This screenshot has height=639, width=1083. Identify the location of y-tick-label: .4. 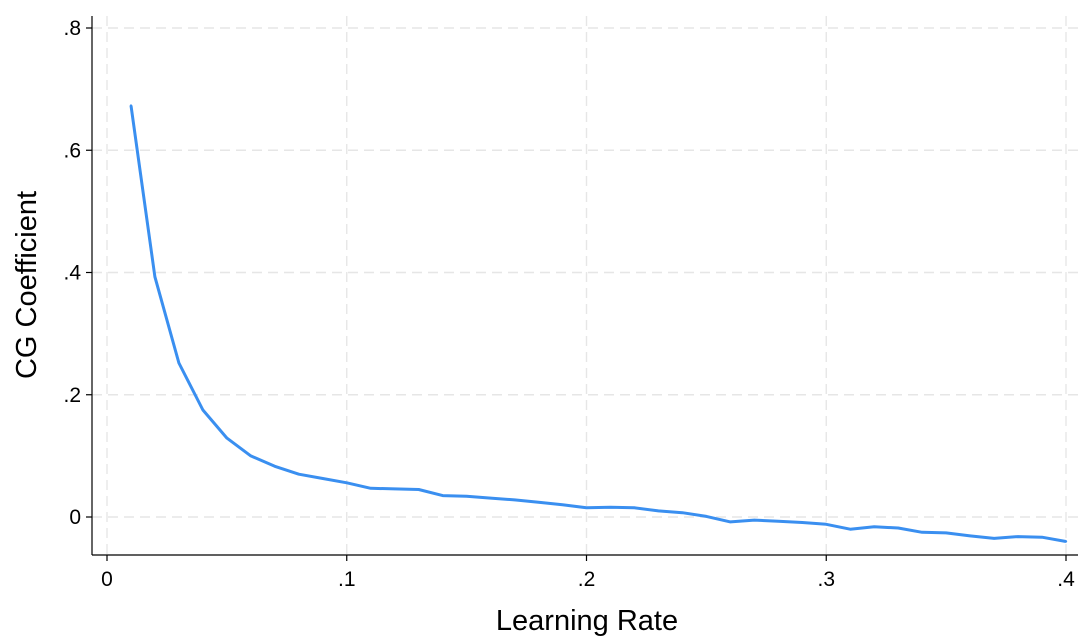
(72, 273).